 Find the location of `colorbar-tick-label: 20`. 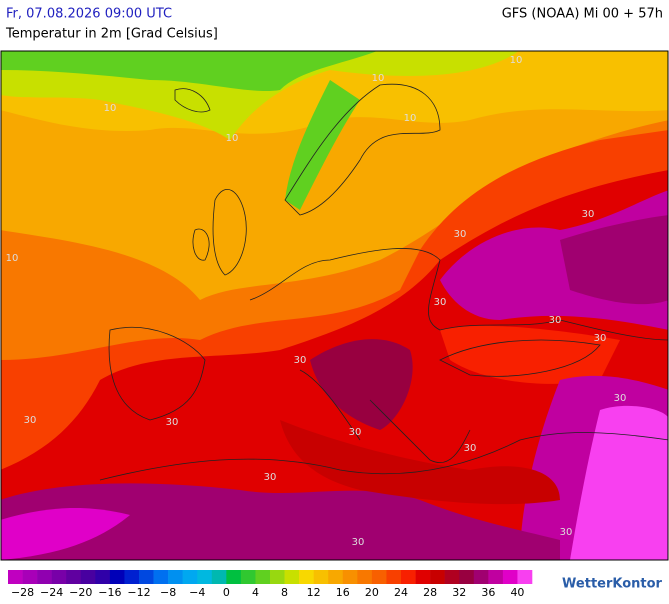

colorbar-tick-label: 20 is located at coordinates (372, 592).